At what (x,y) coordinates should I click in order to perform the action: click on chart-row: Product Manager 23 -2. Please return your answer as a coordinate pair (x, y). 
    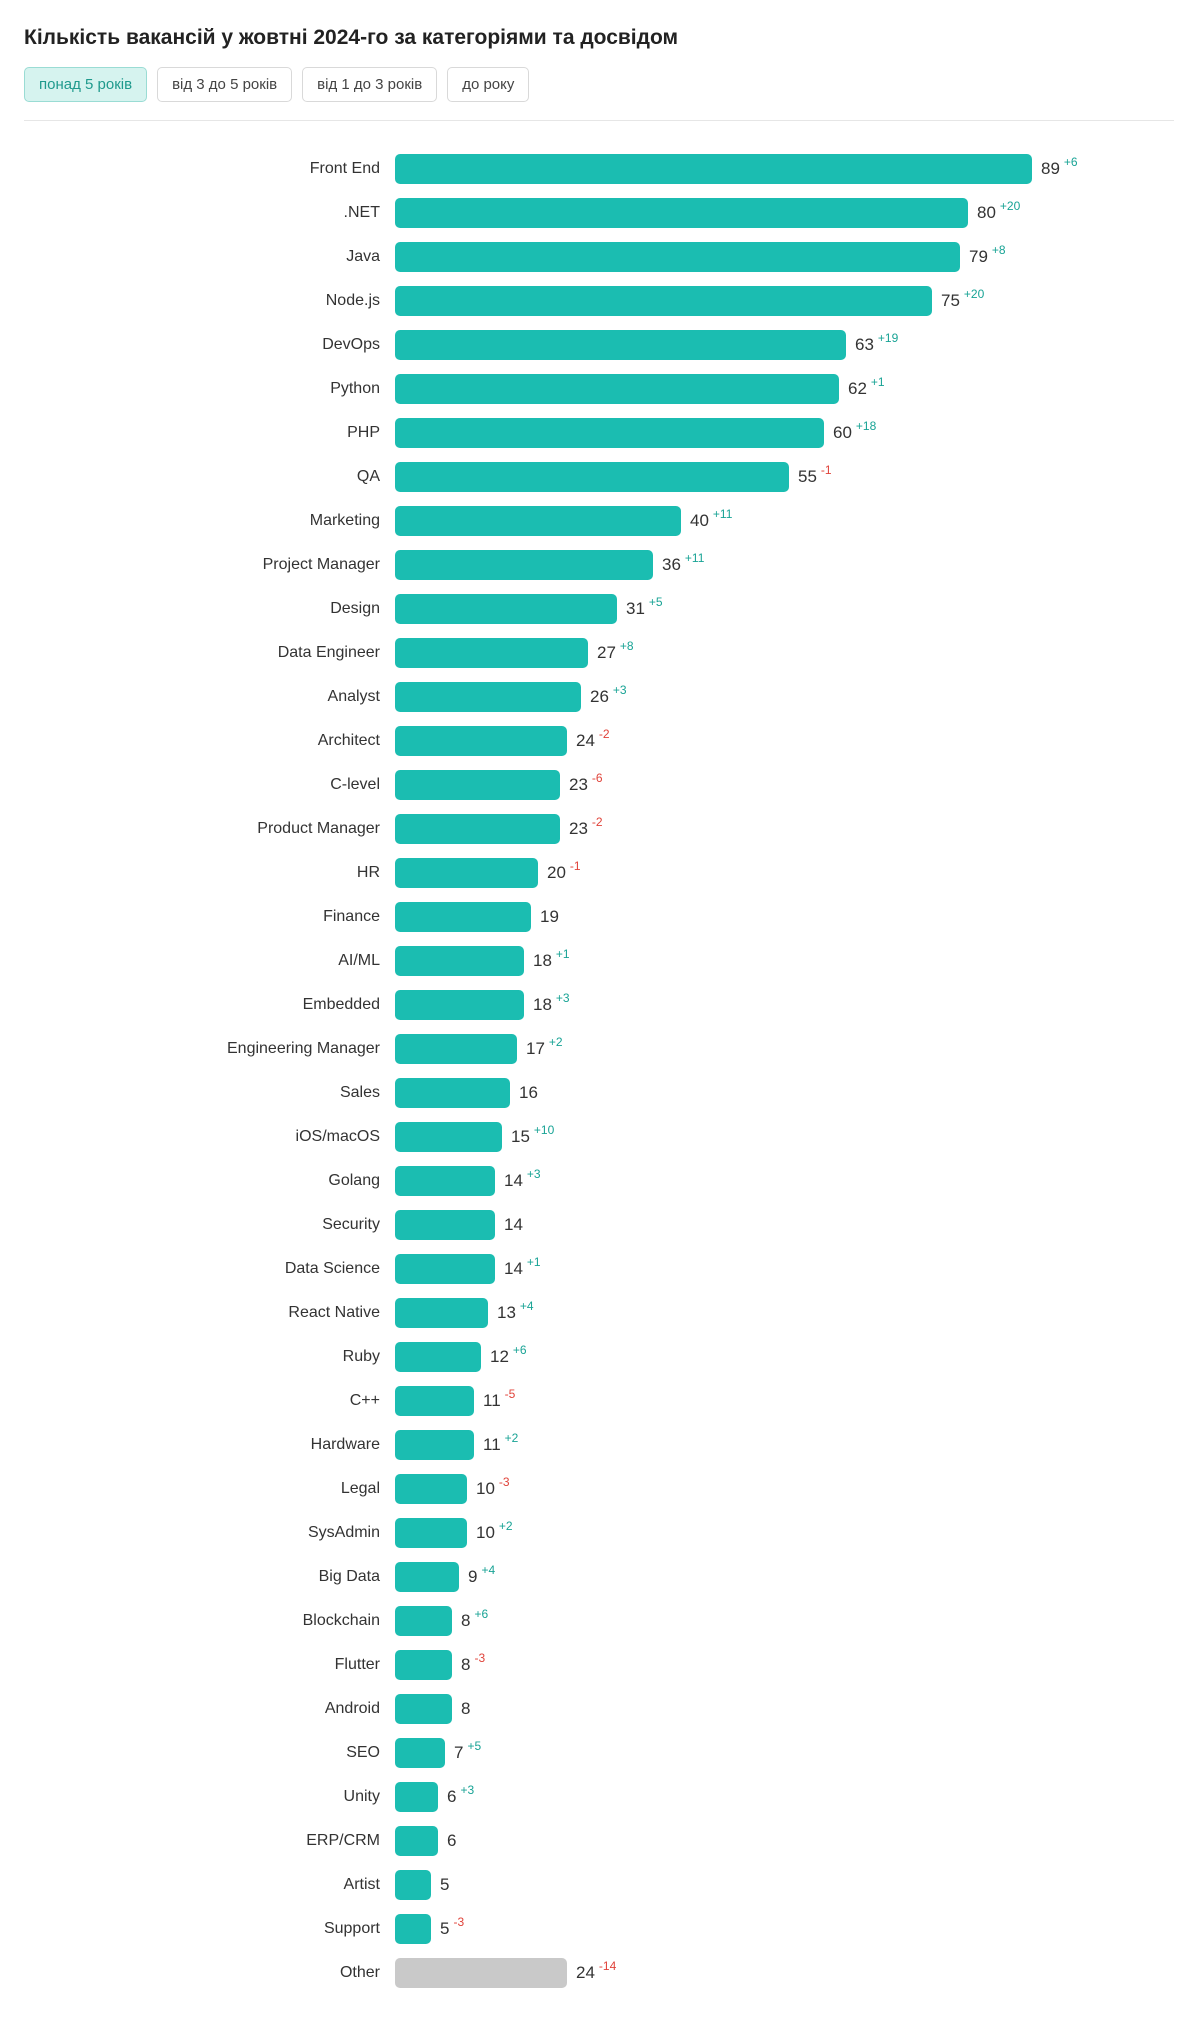
    Looking at the image, I should click on (599, 829).